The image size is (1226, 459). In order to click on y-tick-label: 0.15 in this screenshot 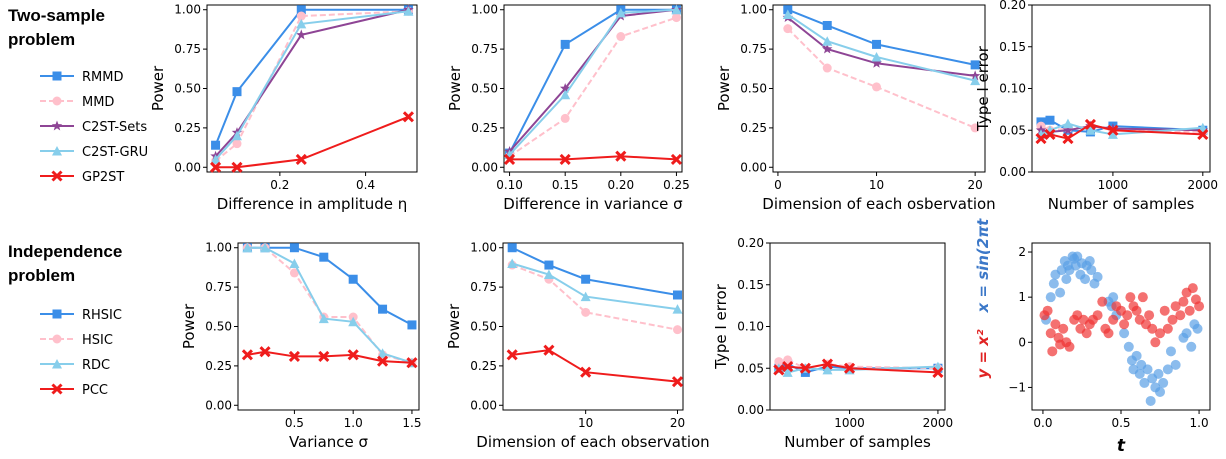, I will do `click(750, 285)`.